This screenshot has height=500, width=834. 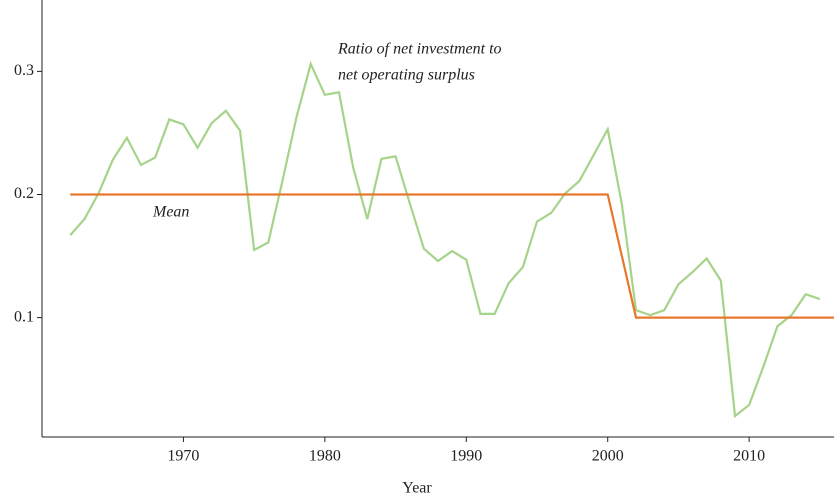 I want to click on annotation: net operating surplus, so click(x=406, y=75).